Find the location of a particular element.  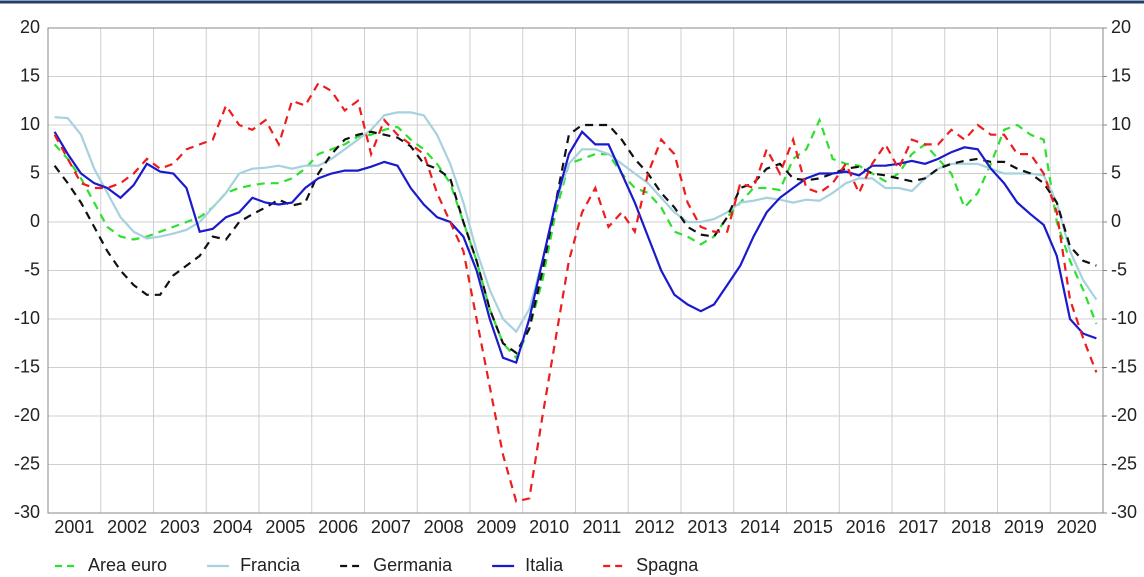

y2-tick-label: 5 is located at coordinates (1116, 172).